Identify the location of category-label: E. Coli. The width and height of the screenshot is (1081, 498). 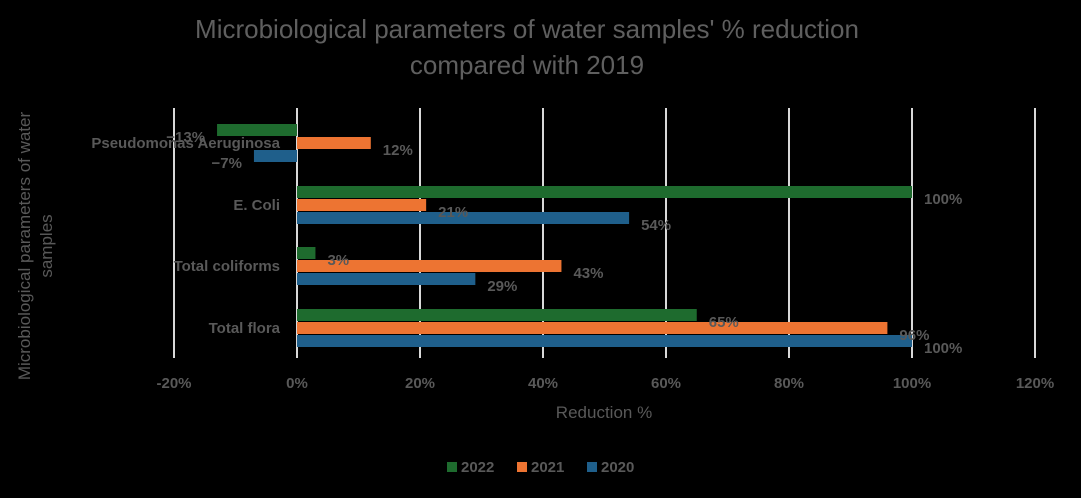
(256, 205).